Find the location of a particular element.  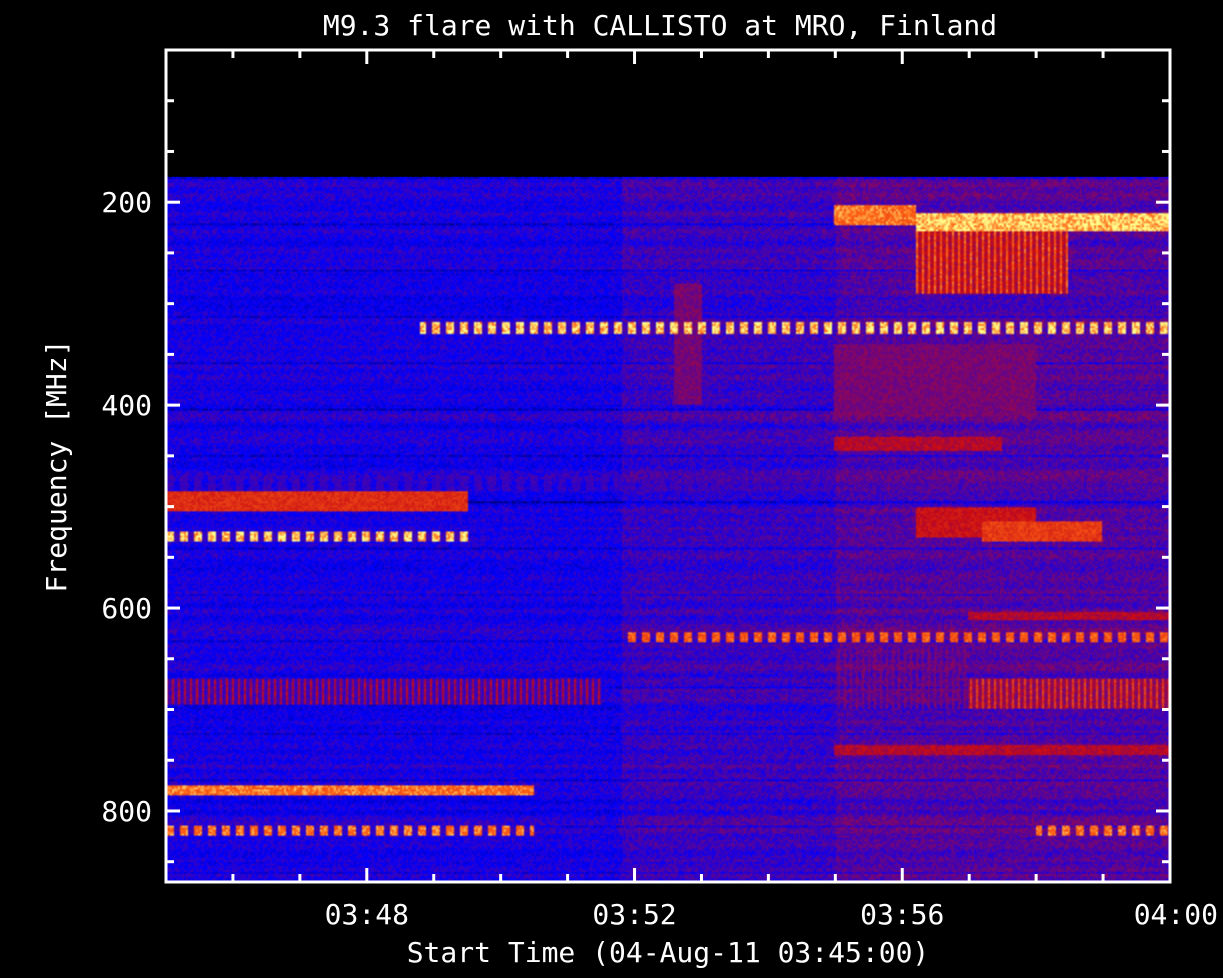

x-tick-label: 03:52 is located at coordinates (634, 914).